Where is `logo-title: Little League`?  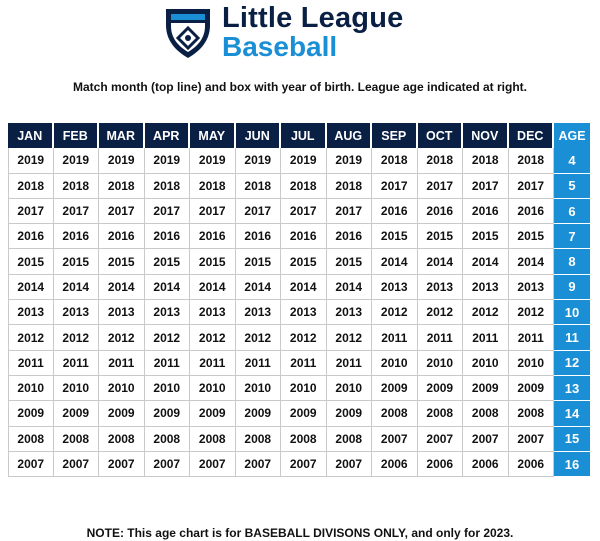 logo-title: Little League is located at coordinates (313, 18).